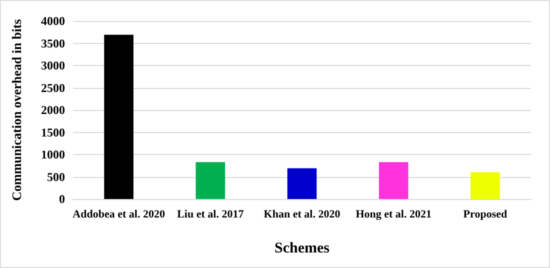  I want to click on x-tick-label: Addobea et al. 2020, so click(119, 214).